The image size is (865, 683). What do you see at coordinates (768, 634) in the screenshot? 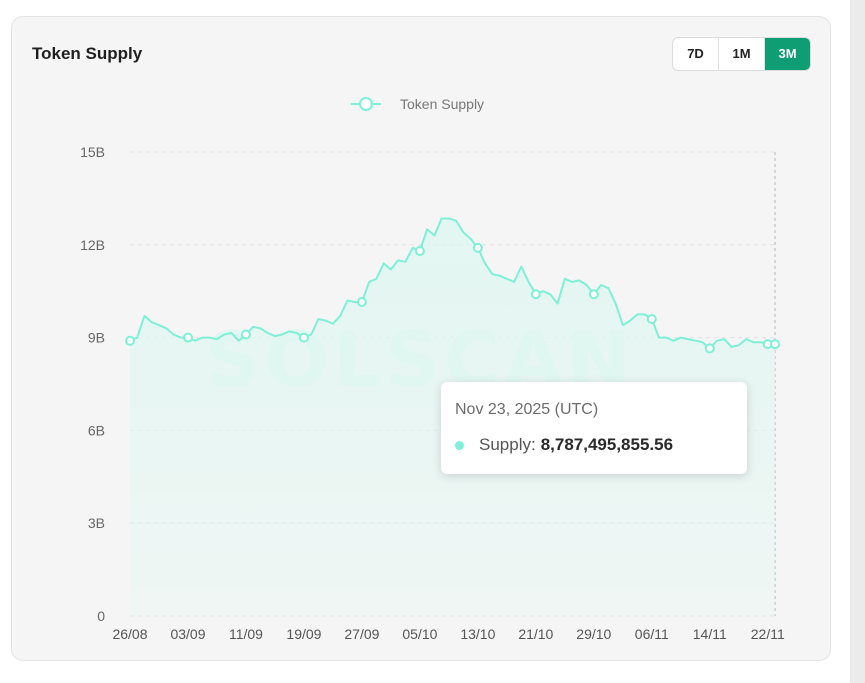
I see `x-tick-label: 22/11` at bounding box center [768, 634].